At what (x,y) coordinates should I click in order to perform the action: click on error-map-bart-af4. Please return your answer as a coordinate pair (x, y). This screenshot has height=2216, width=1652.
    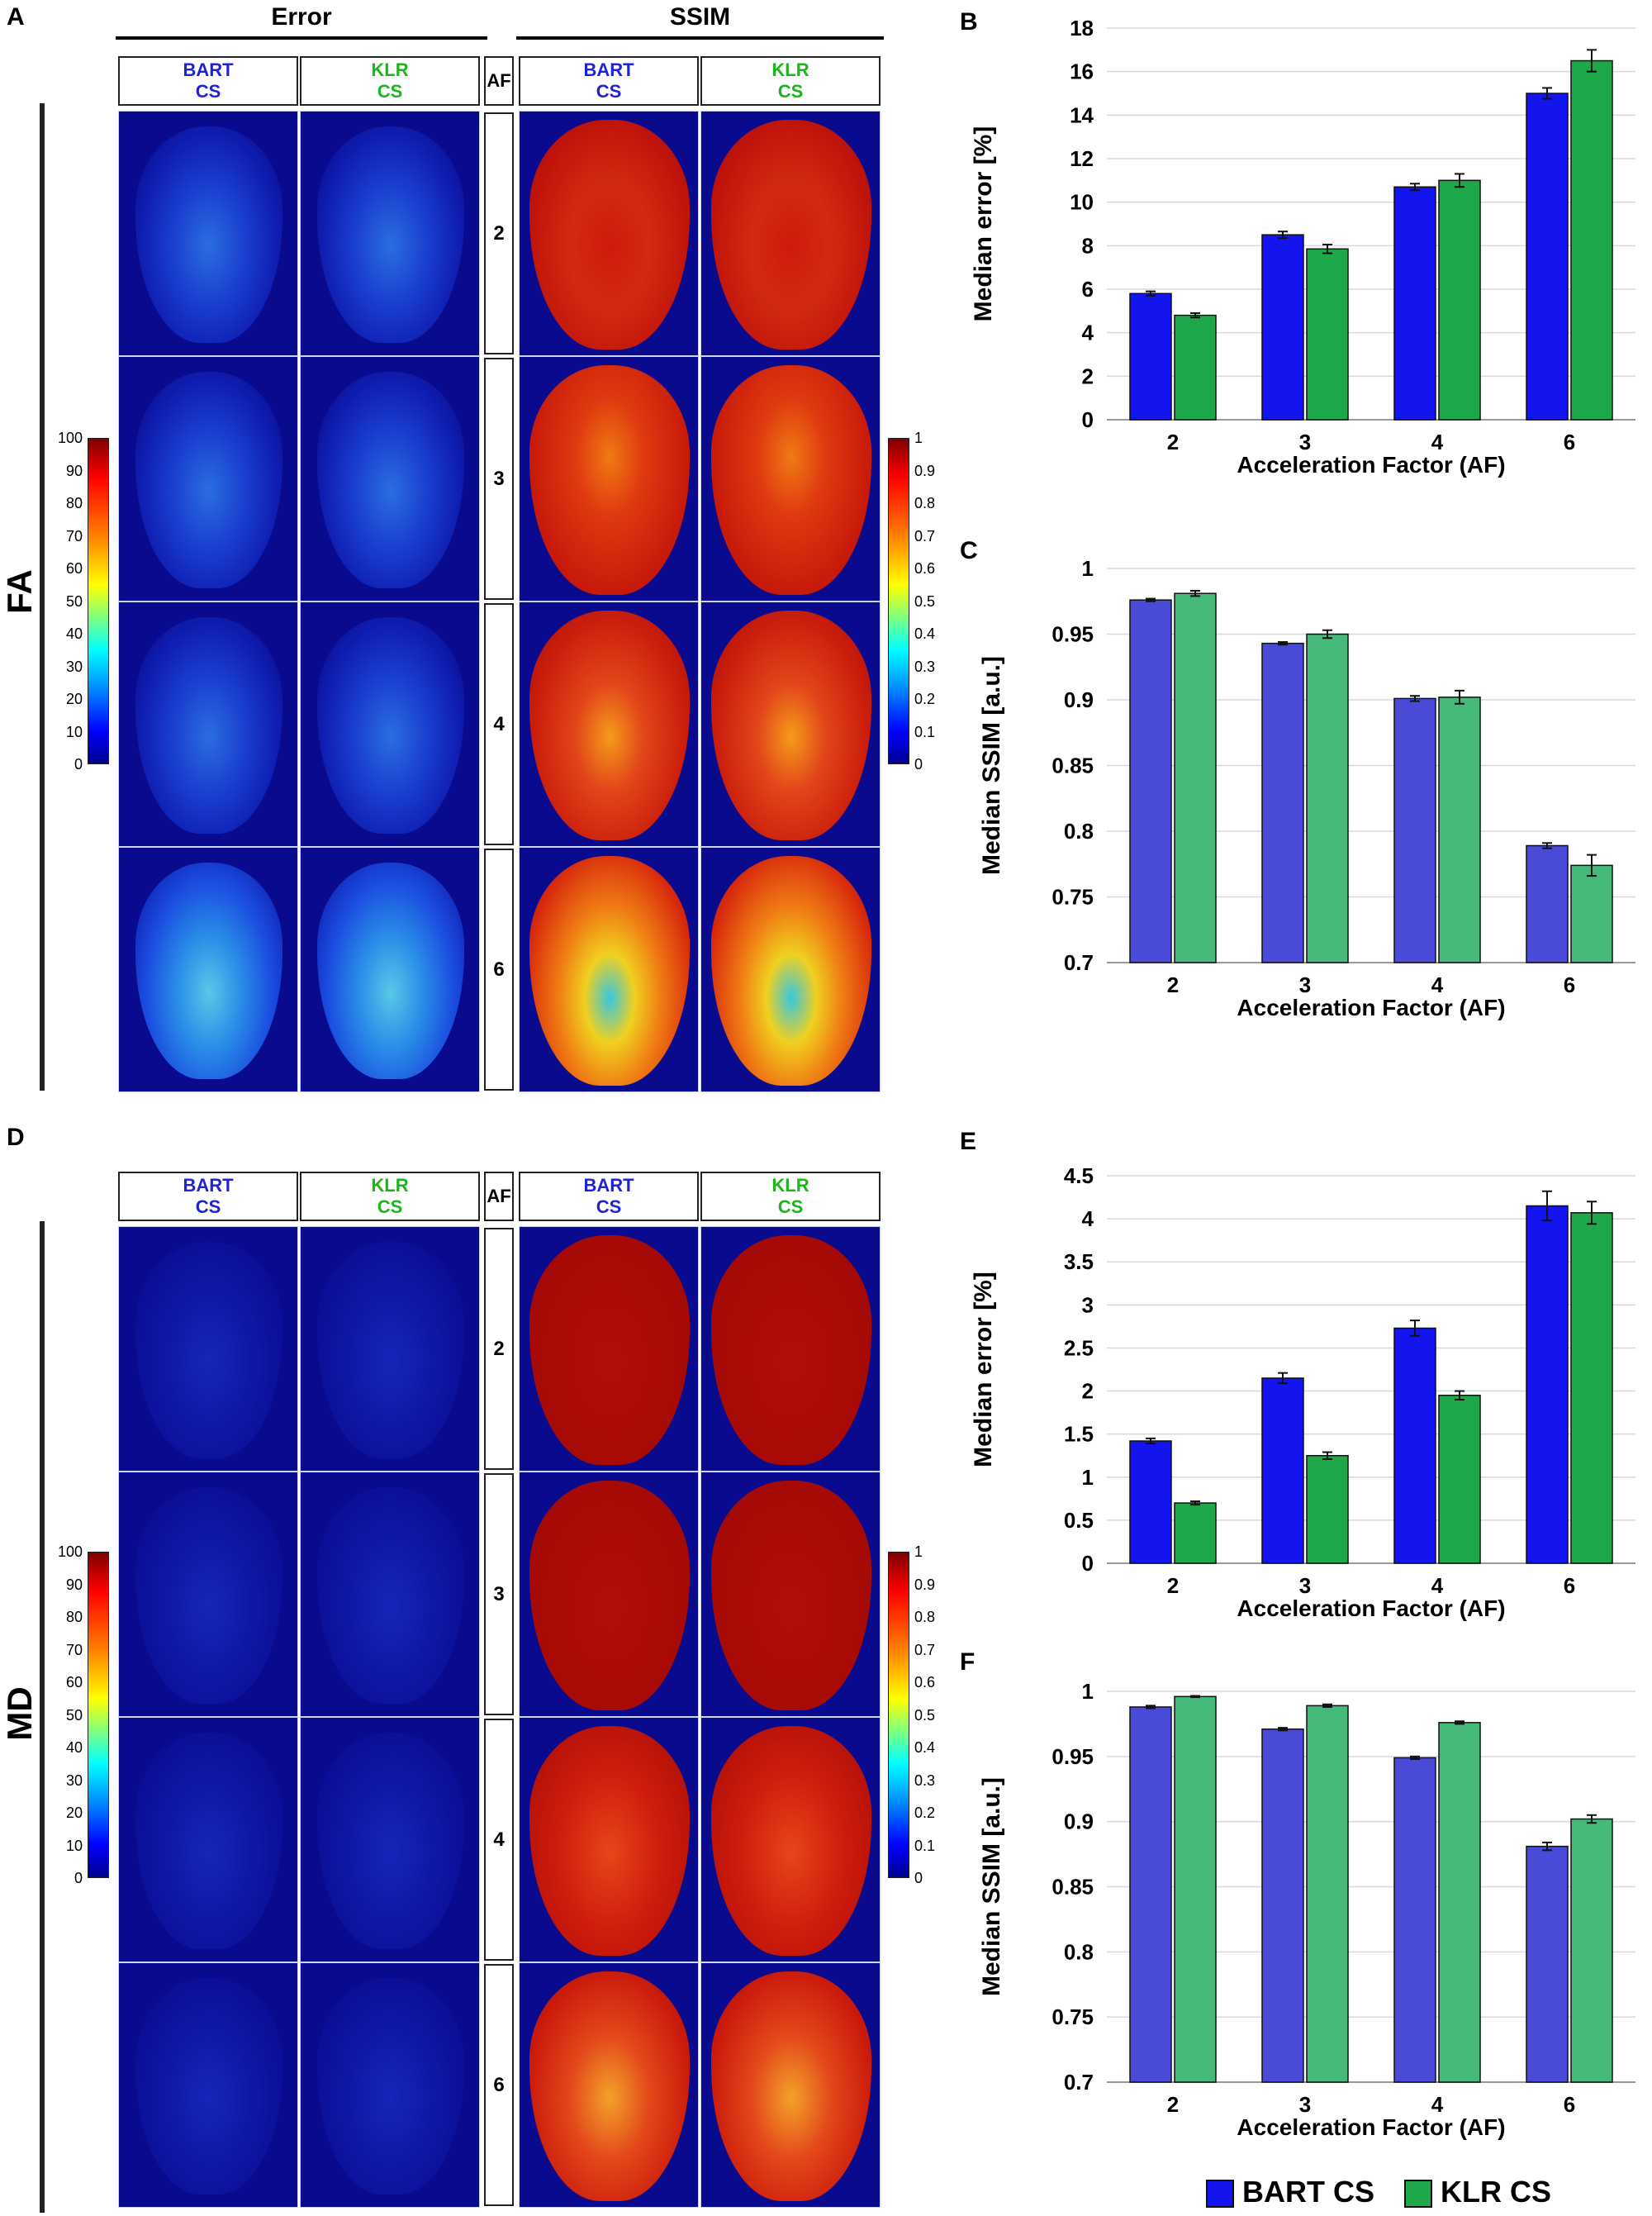
    Looking at the image, I should click on (208, 725).